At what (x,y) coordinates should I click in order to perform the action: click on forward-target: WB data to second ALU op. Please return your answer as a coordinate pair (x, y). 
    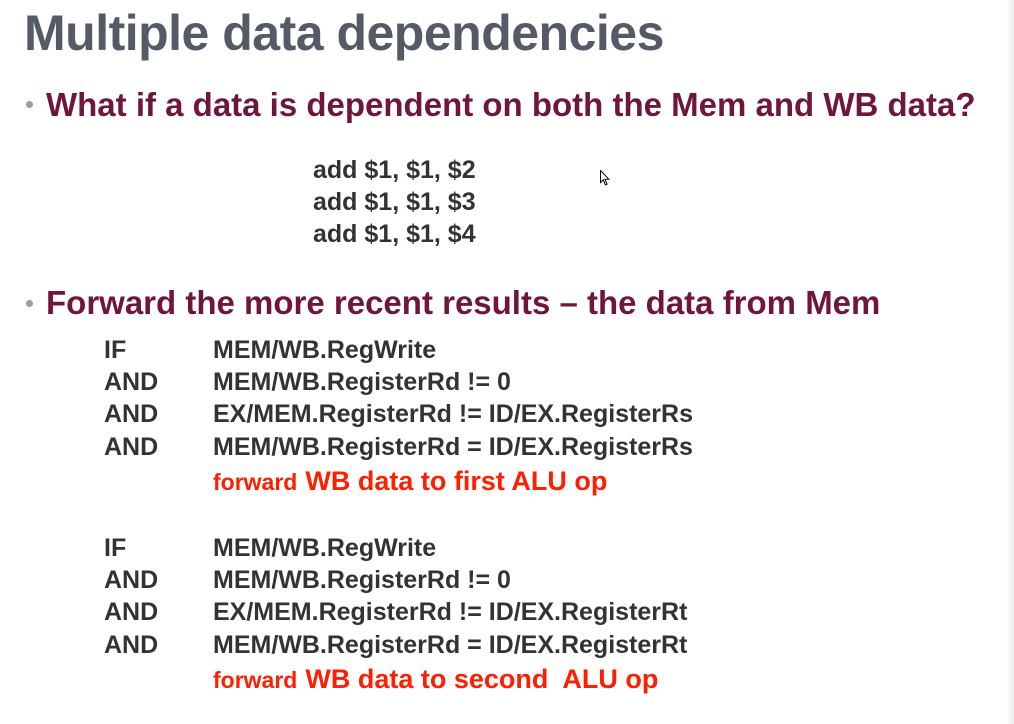
    Looking at the image, I should click on (482, 679).